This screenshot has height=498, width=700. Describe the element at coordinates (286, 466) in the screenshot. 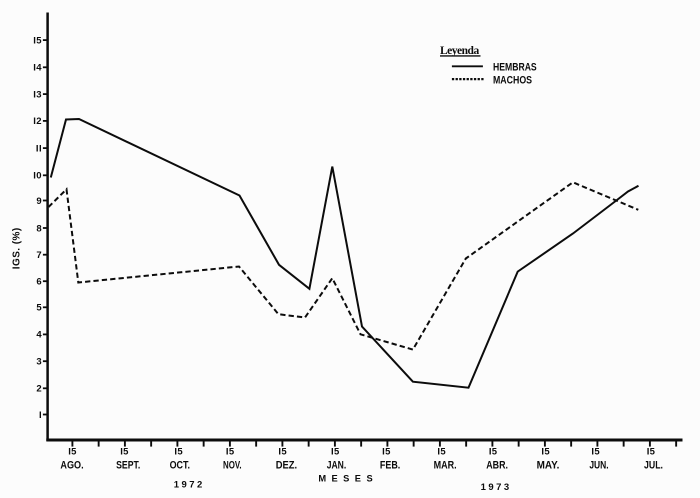

I see `svg-text: DEZ.` at that location.